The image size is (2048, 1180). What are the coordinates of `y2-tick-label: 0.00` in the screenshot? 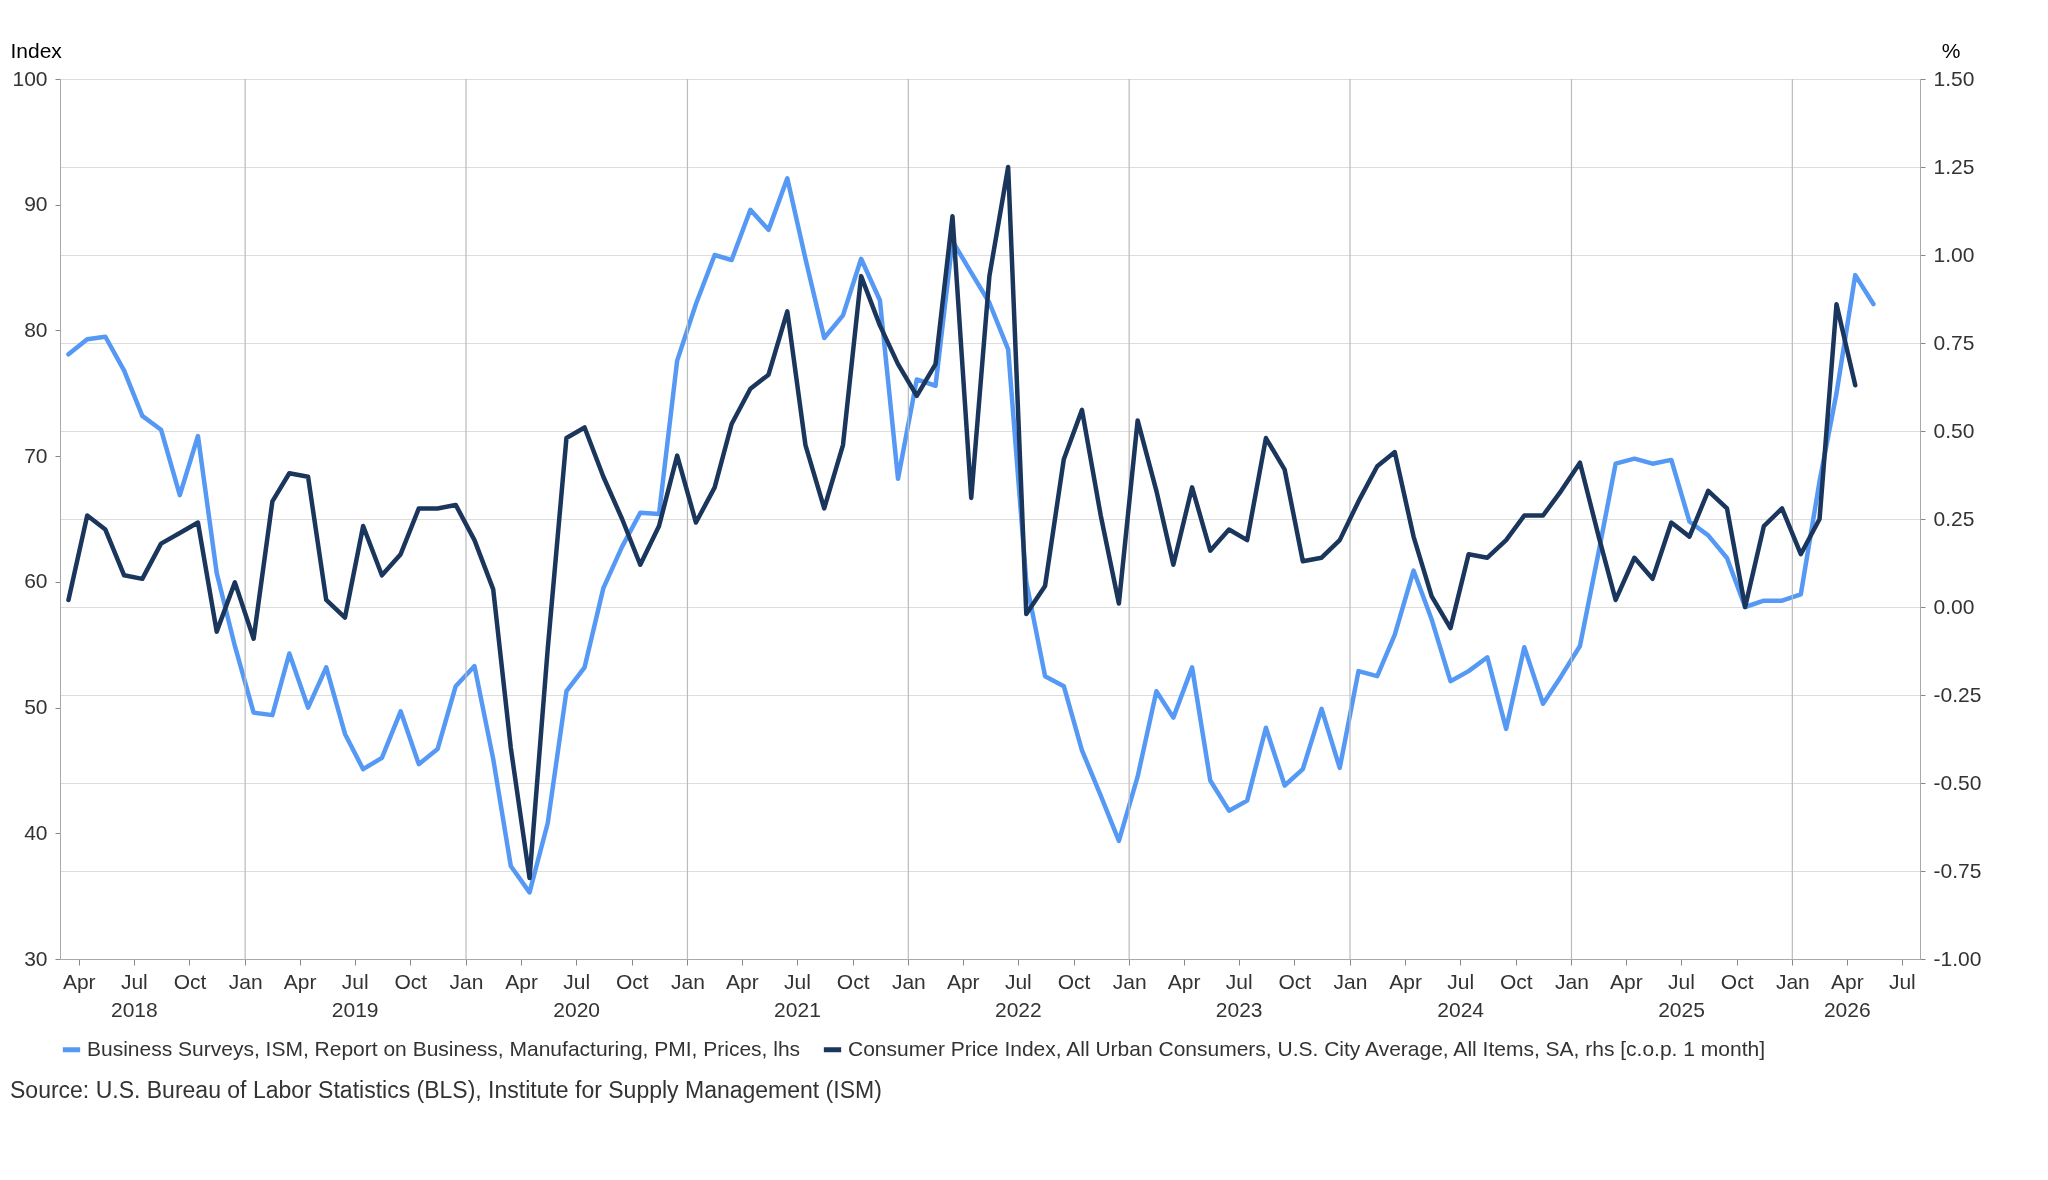 It's located at (1954, 606).